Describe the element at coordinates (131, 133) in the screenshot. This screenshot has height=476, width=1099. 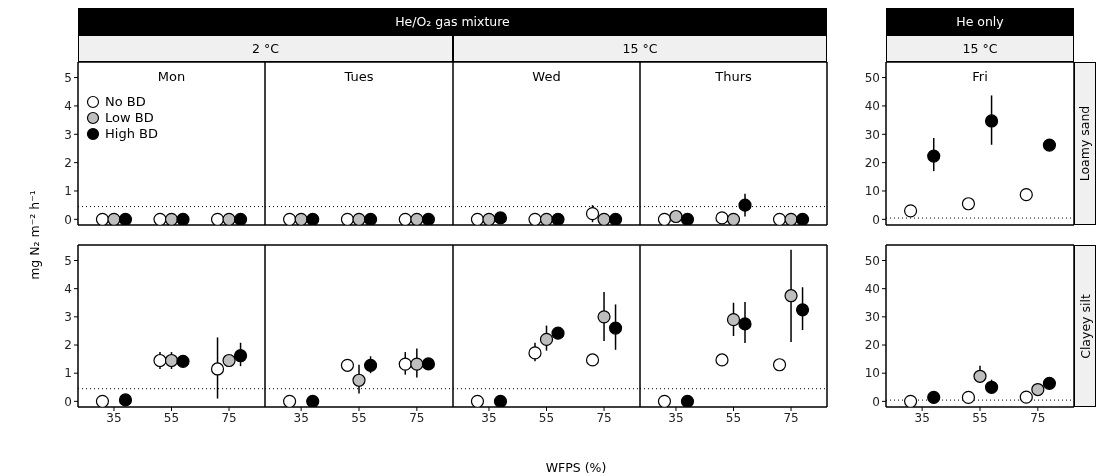
I see `legend-label: High BD` at that location.